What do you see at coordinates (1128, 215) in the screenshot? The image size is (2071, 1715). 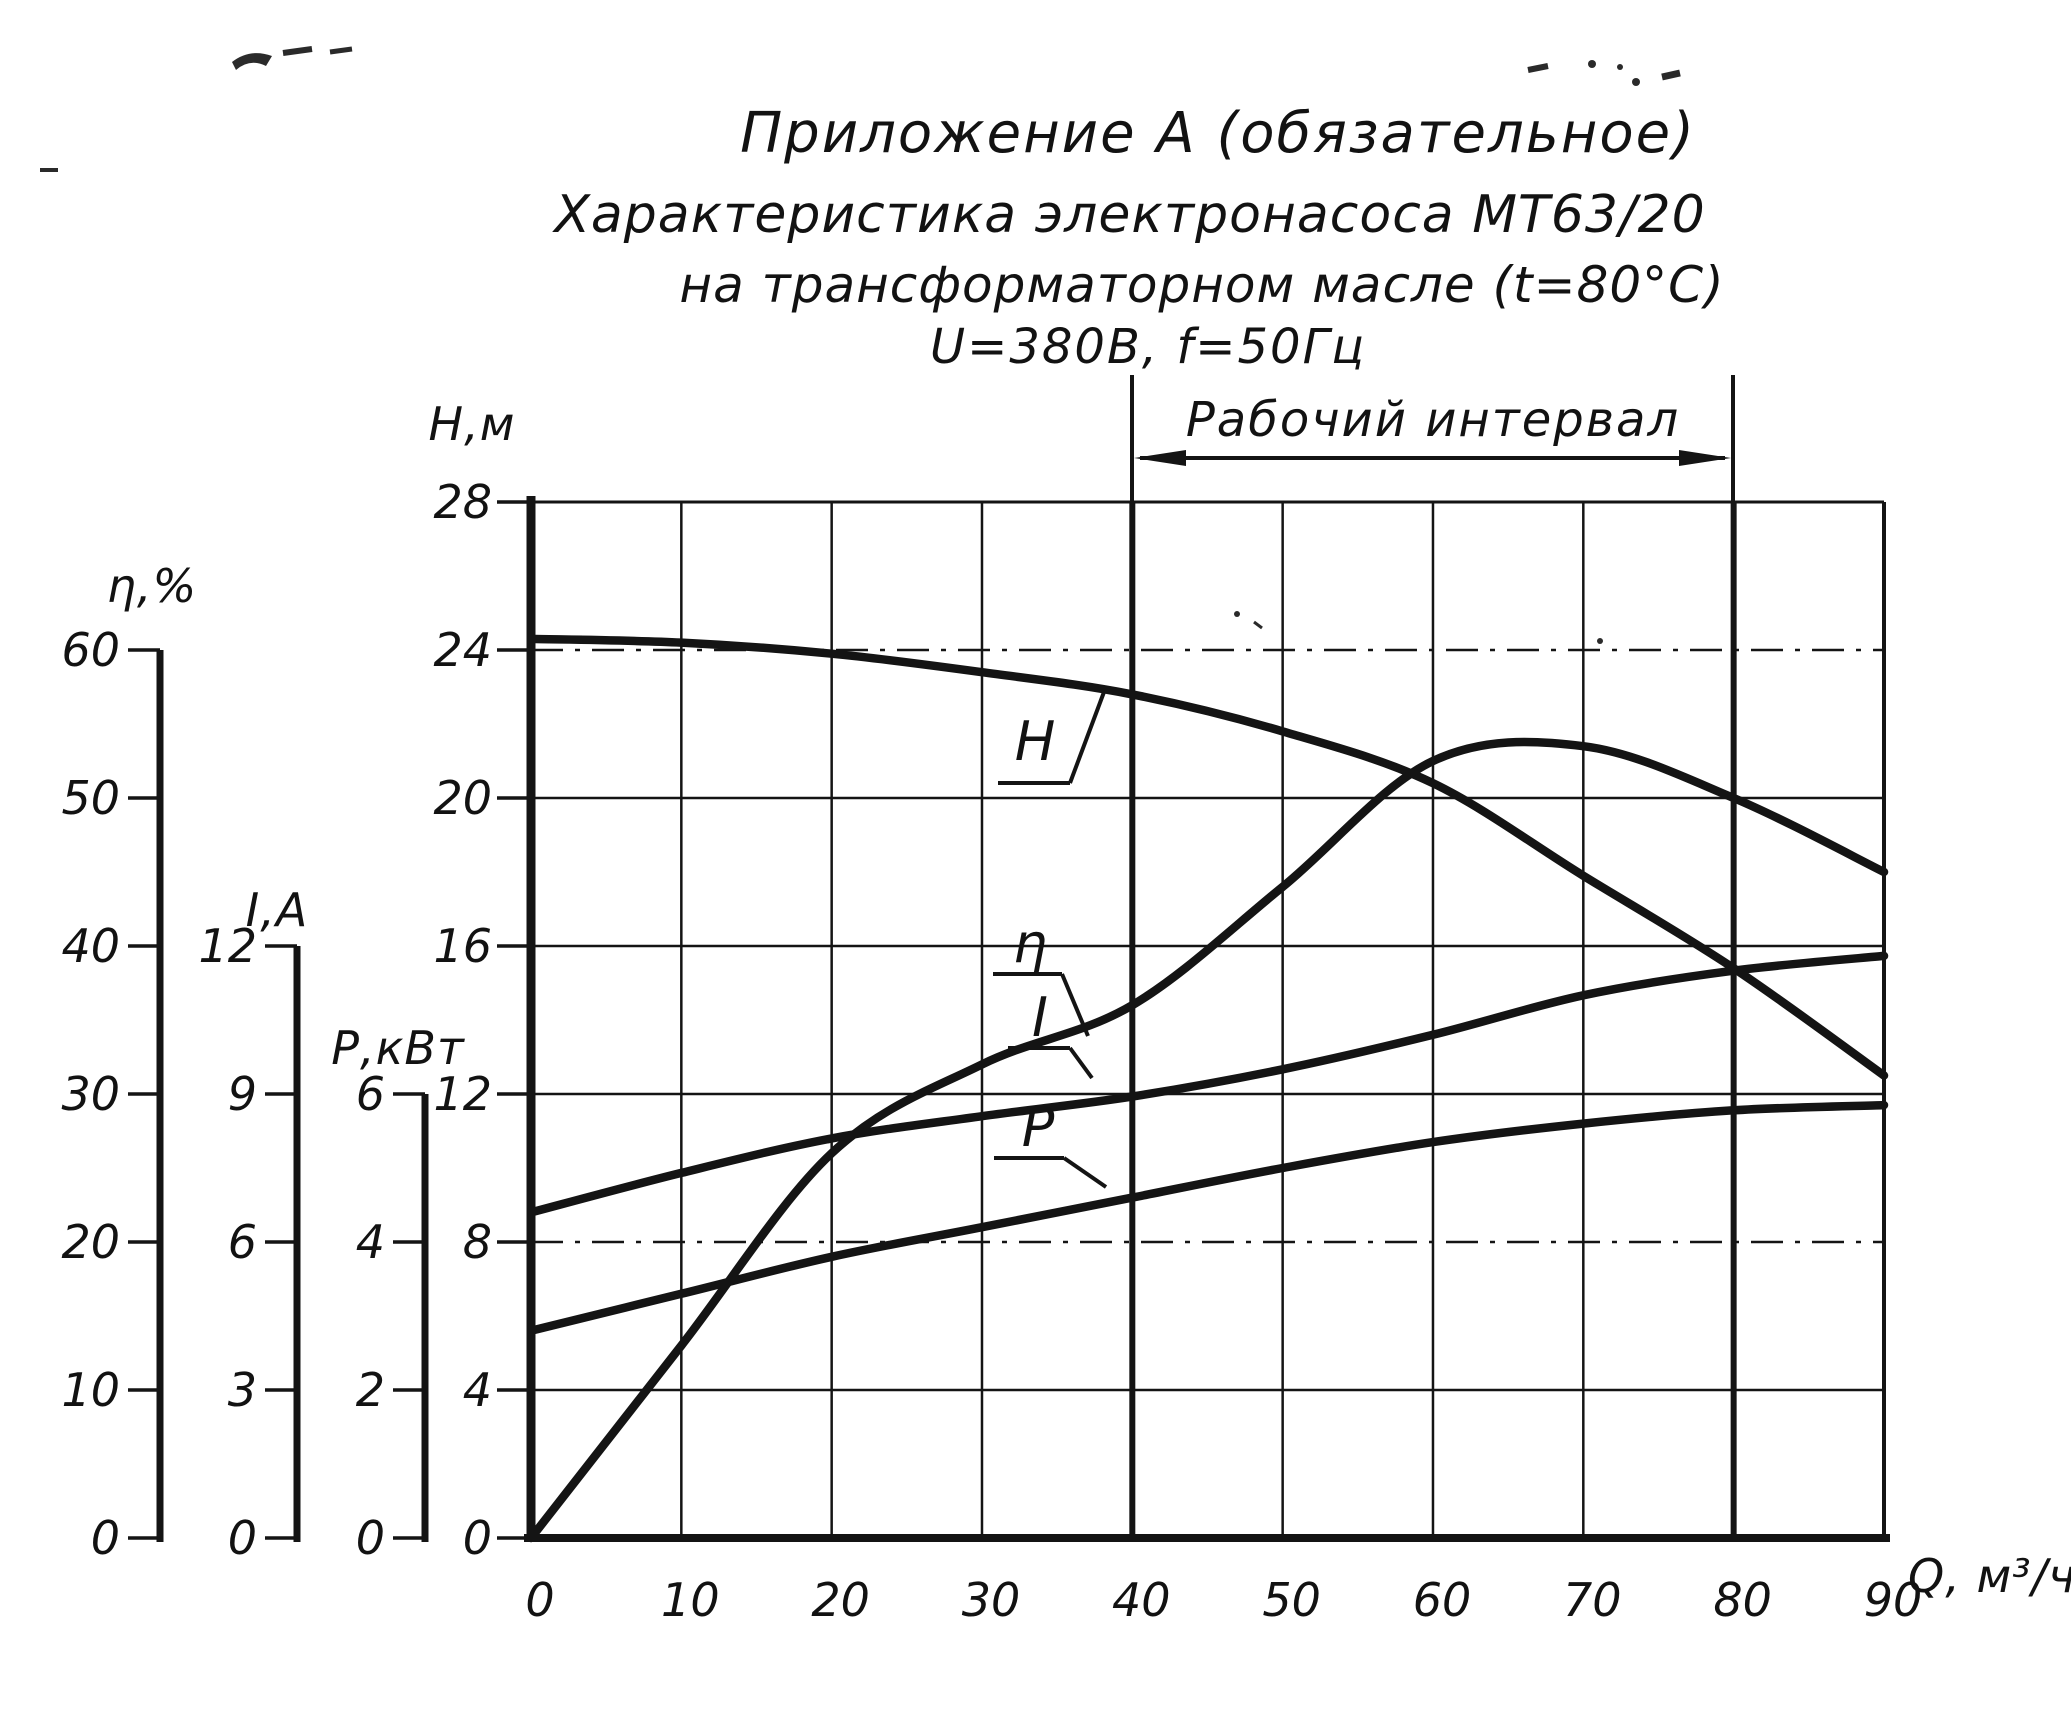 I see `chart-title: Характеристика электронасоса МТ63/20` at bounding box center [1128, 215].